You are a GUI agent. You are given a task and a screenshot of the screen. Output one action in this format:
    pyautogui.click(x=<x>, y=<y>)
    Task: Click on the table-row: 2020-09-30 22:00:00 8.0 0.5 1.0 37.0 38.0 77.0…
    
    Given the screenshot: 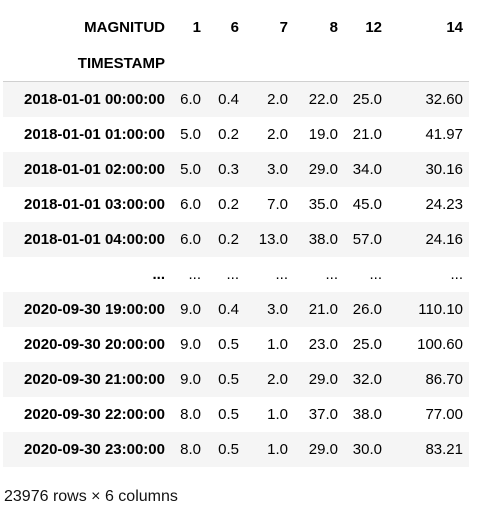 What is the action you would take?
    pyautogui.click(x=236, y=414)
    